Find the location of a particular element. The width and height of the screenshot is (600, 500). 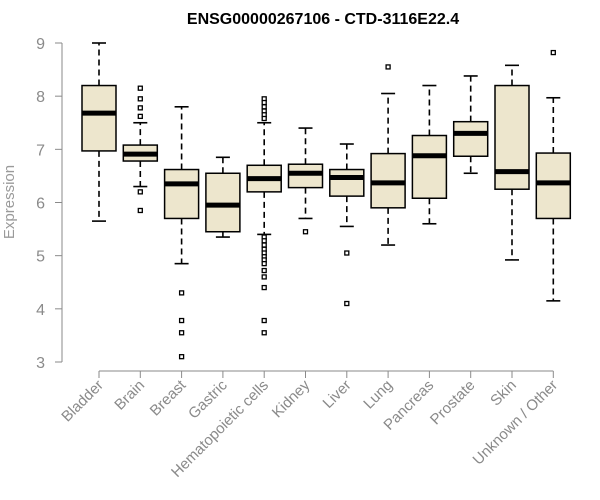

y-tick-label: 8 is located at coordinates (40, 97).